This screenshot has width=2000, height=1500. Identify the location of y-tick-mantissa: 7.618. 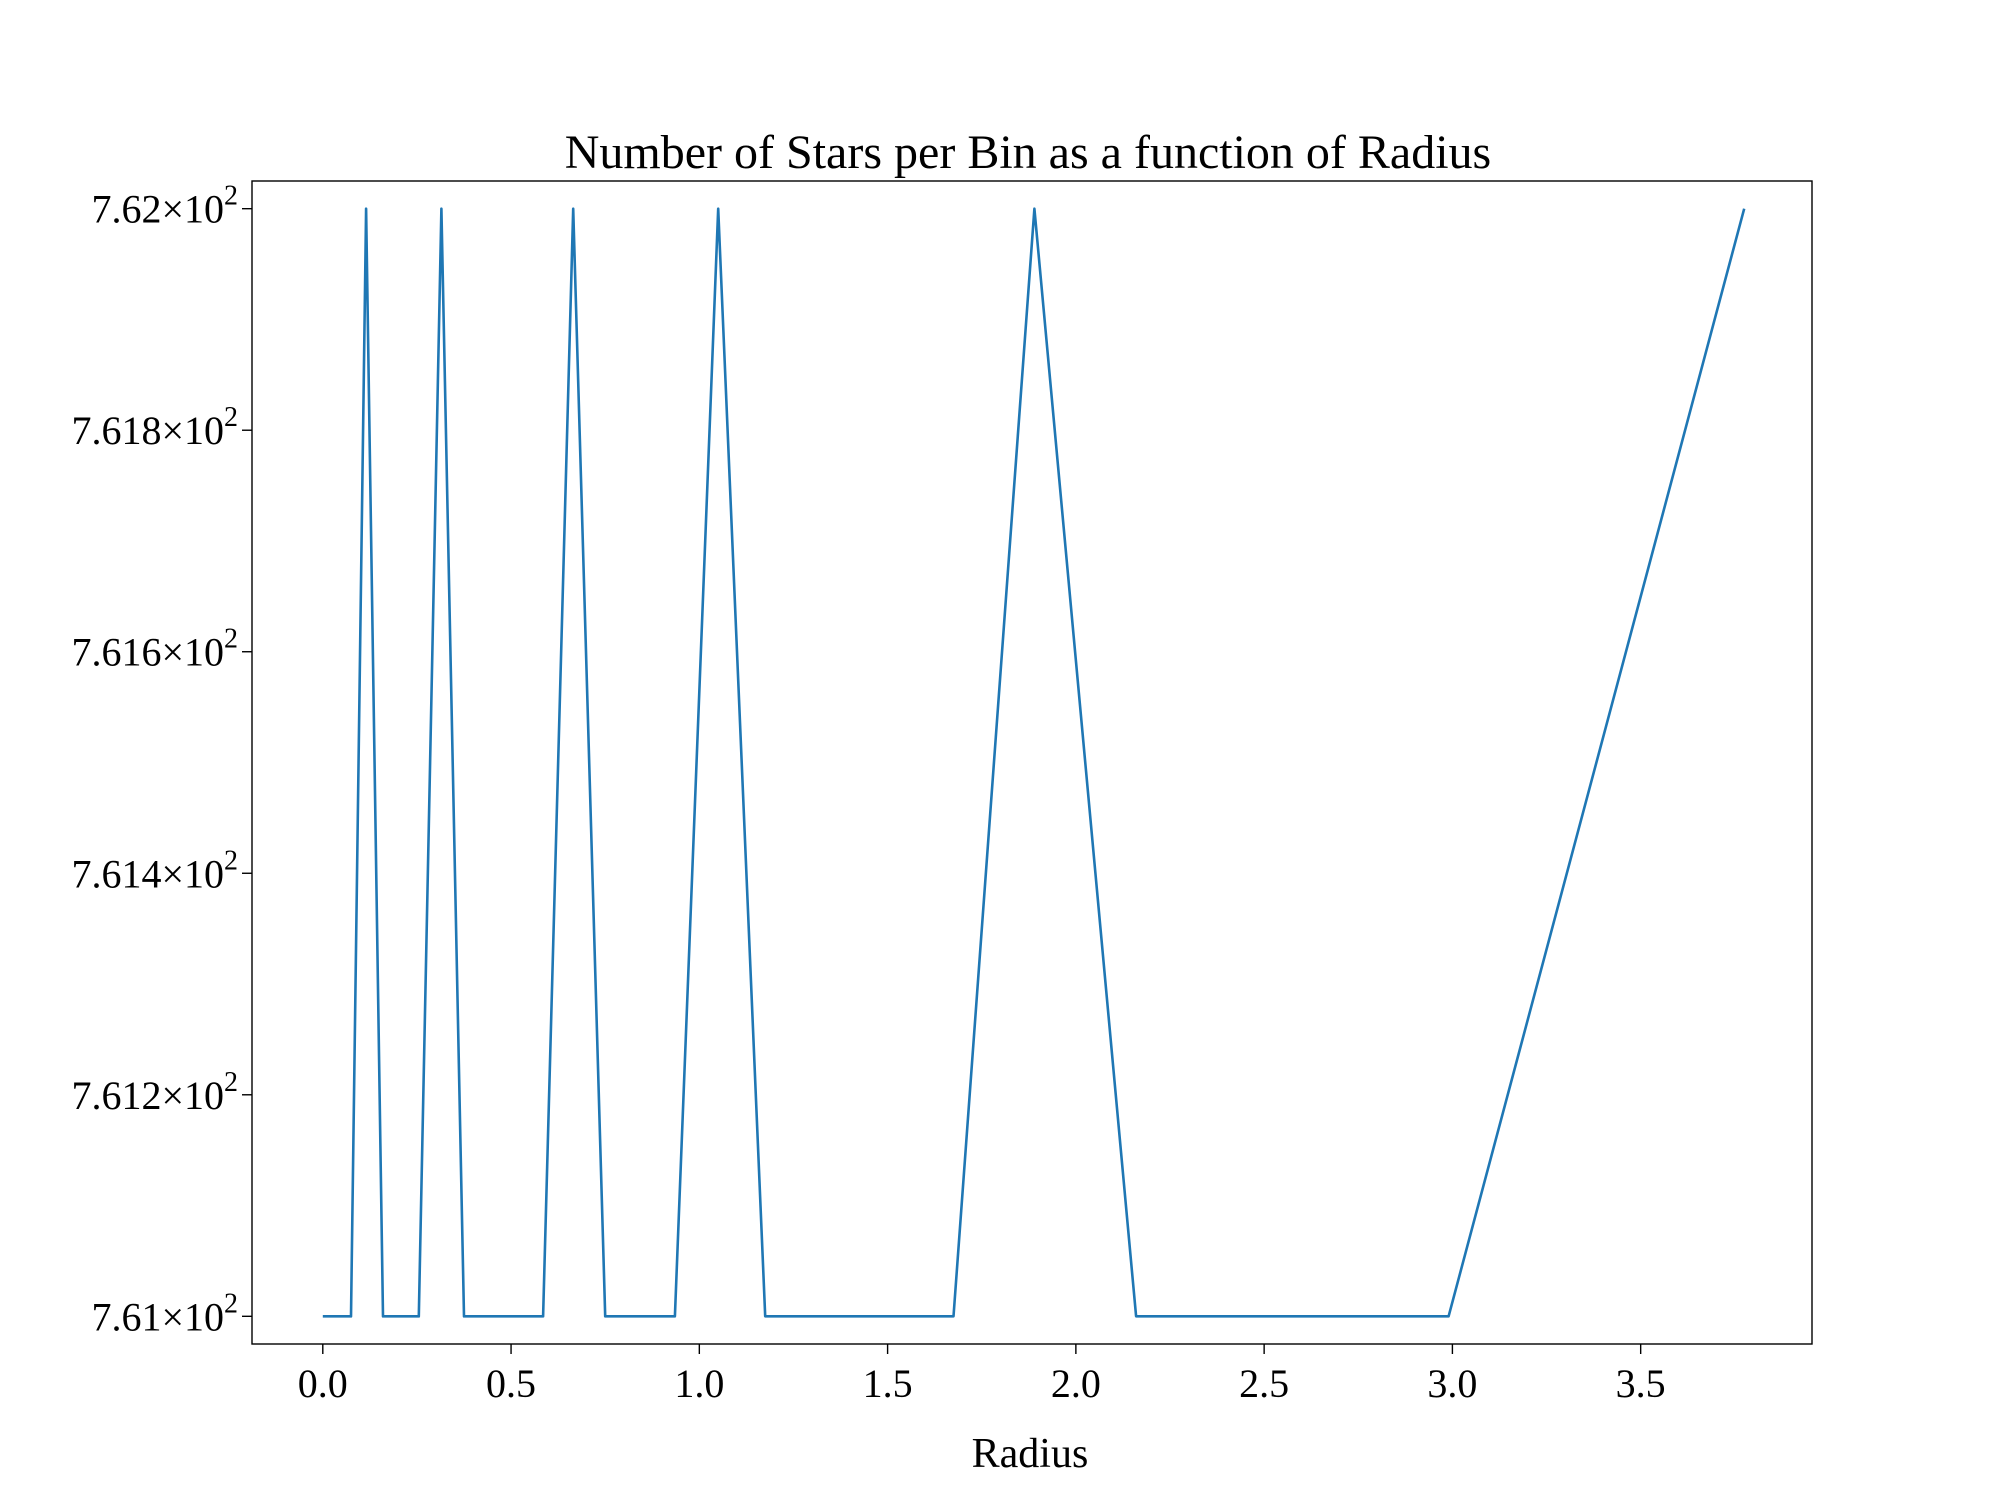
(116, 430).